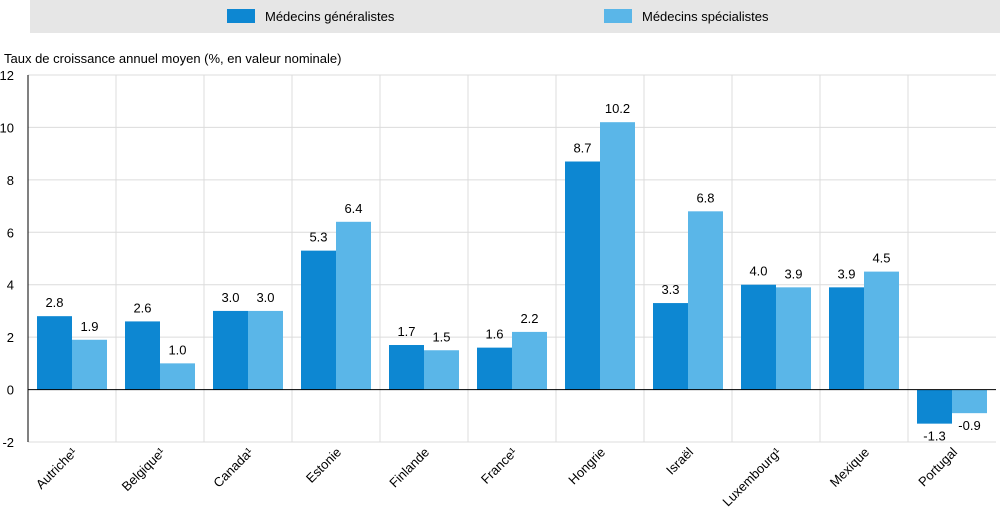 This screenshot has height=513, width=1000. Describe the element at coordinates (54, 302) in the screenshot. I see `bar-value-label: 2.8` at that location.